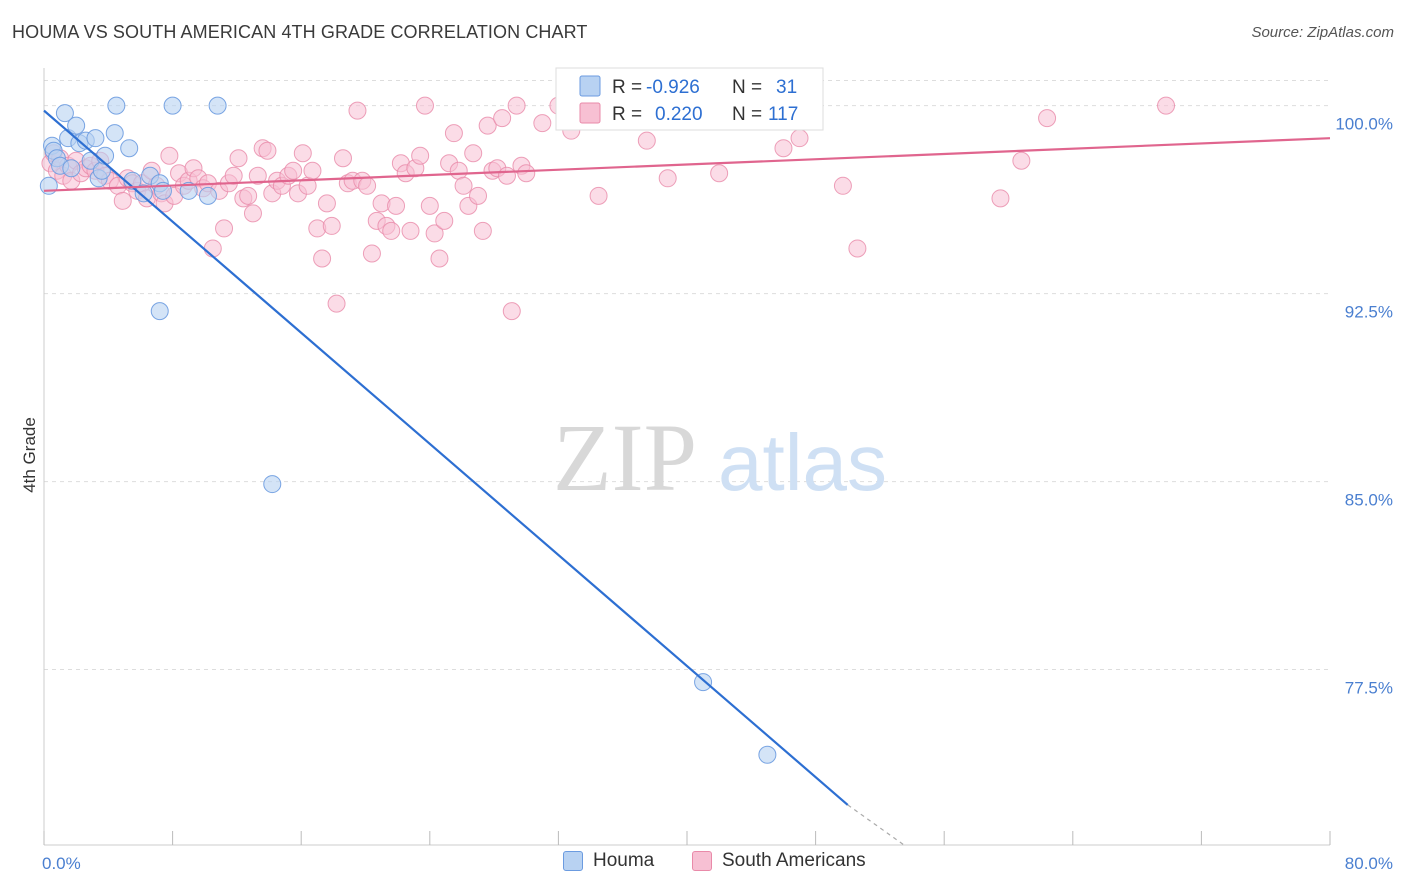  I want to click on legend-swatch-icon-houma, so click(573, 861).